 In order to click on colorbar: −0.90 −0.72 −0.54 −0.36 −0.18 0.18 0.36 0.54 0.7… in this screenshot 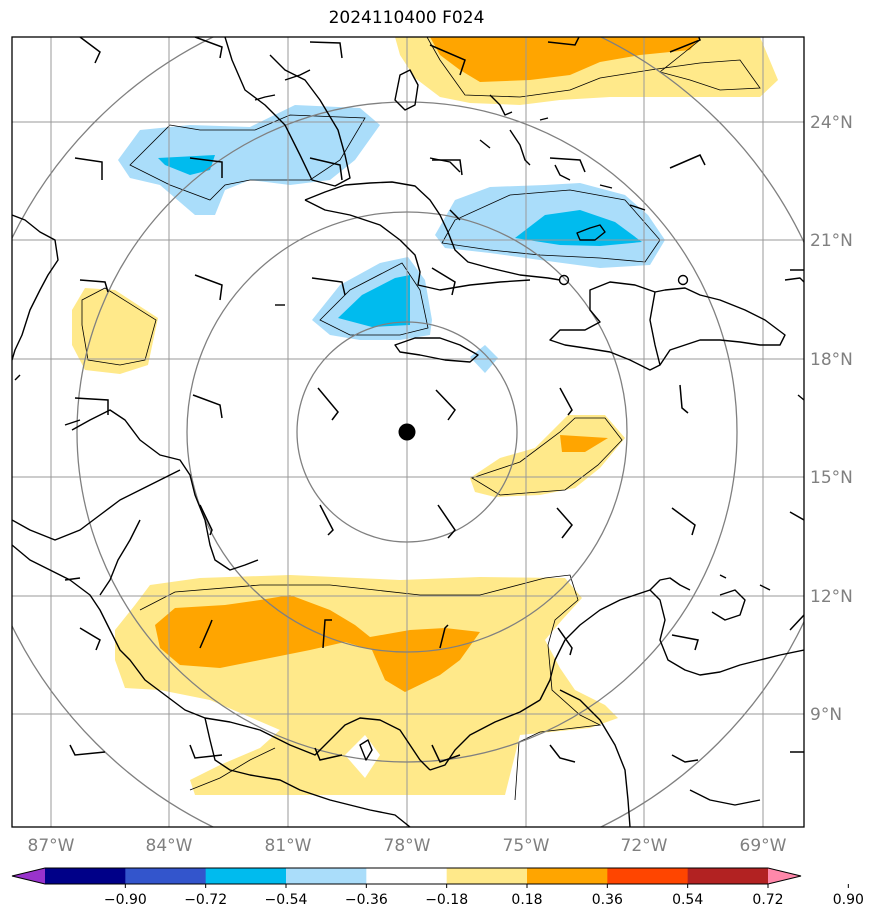, I will do `click(437, 887)`.